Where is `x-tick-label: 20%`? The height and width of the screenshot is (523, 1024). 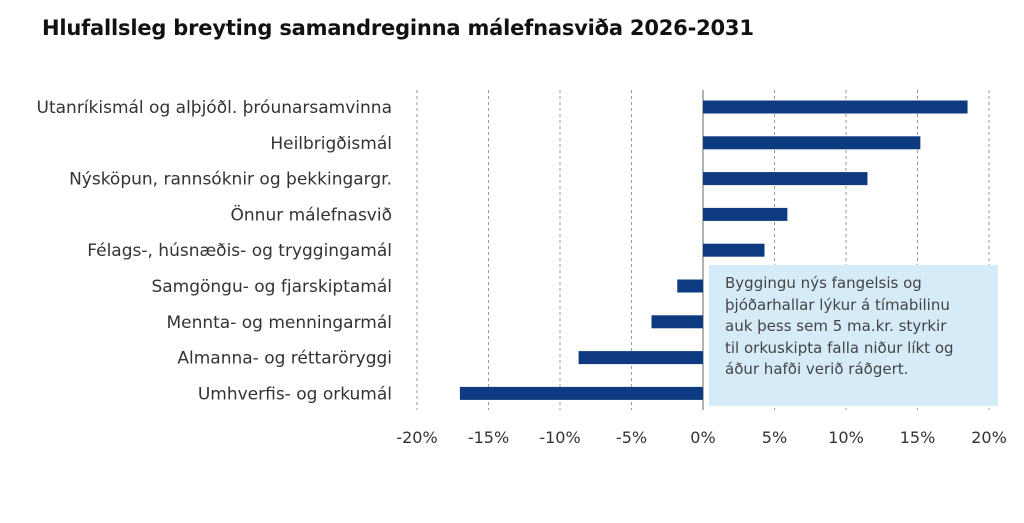
x-tick-label: 20% is located at coordinates (989, 437).